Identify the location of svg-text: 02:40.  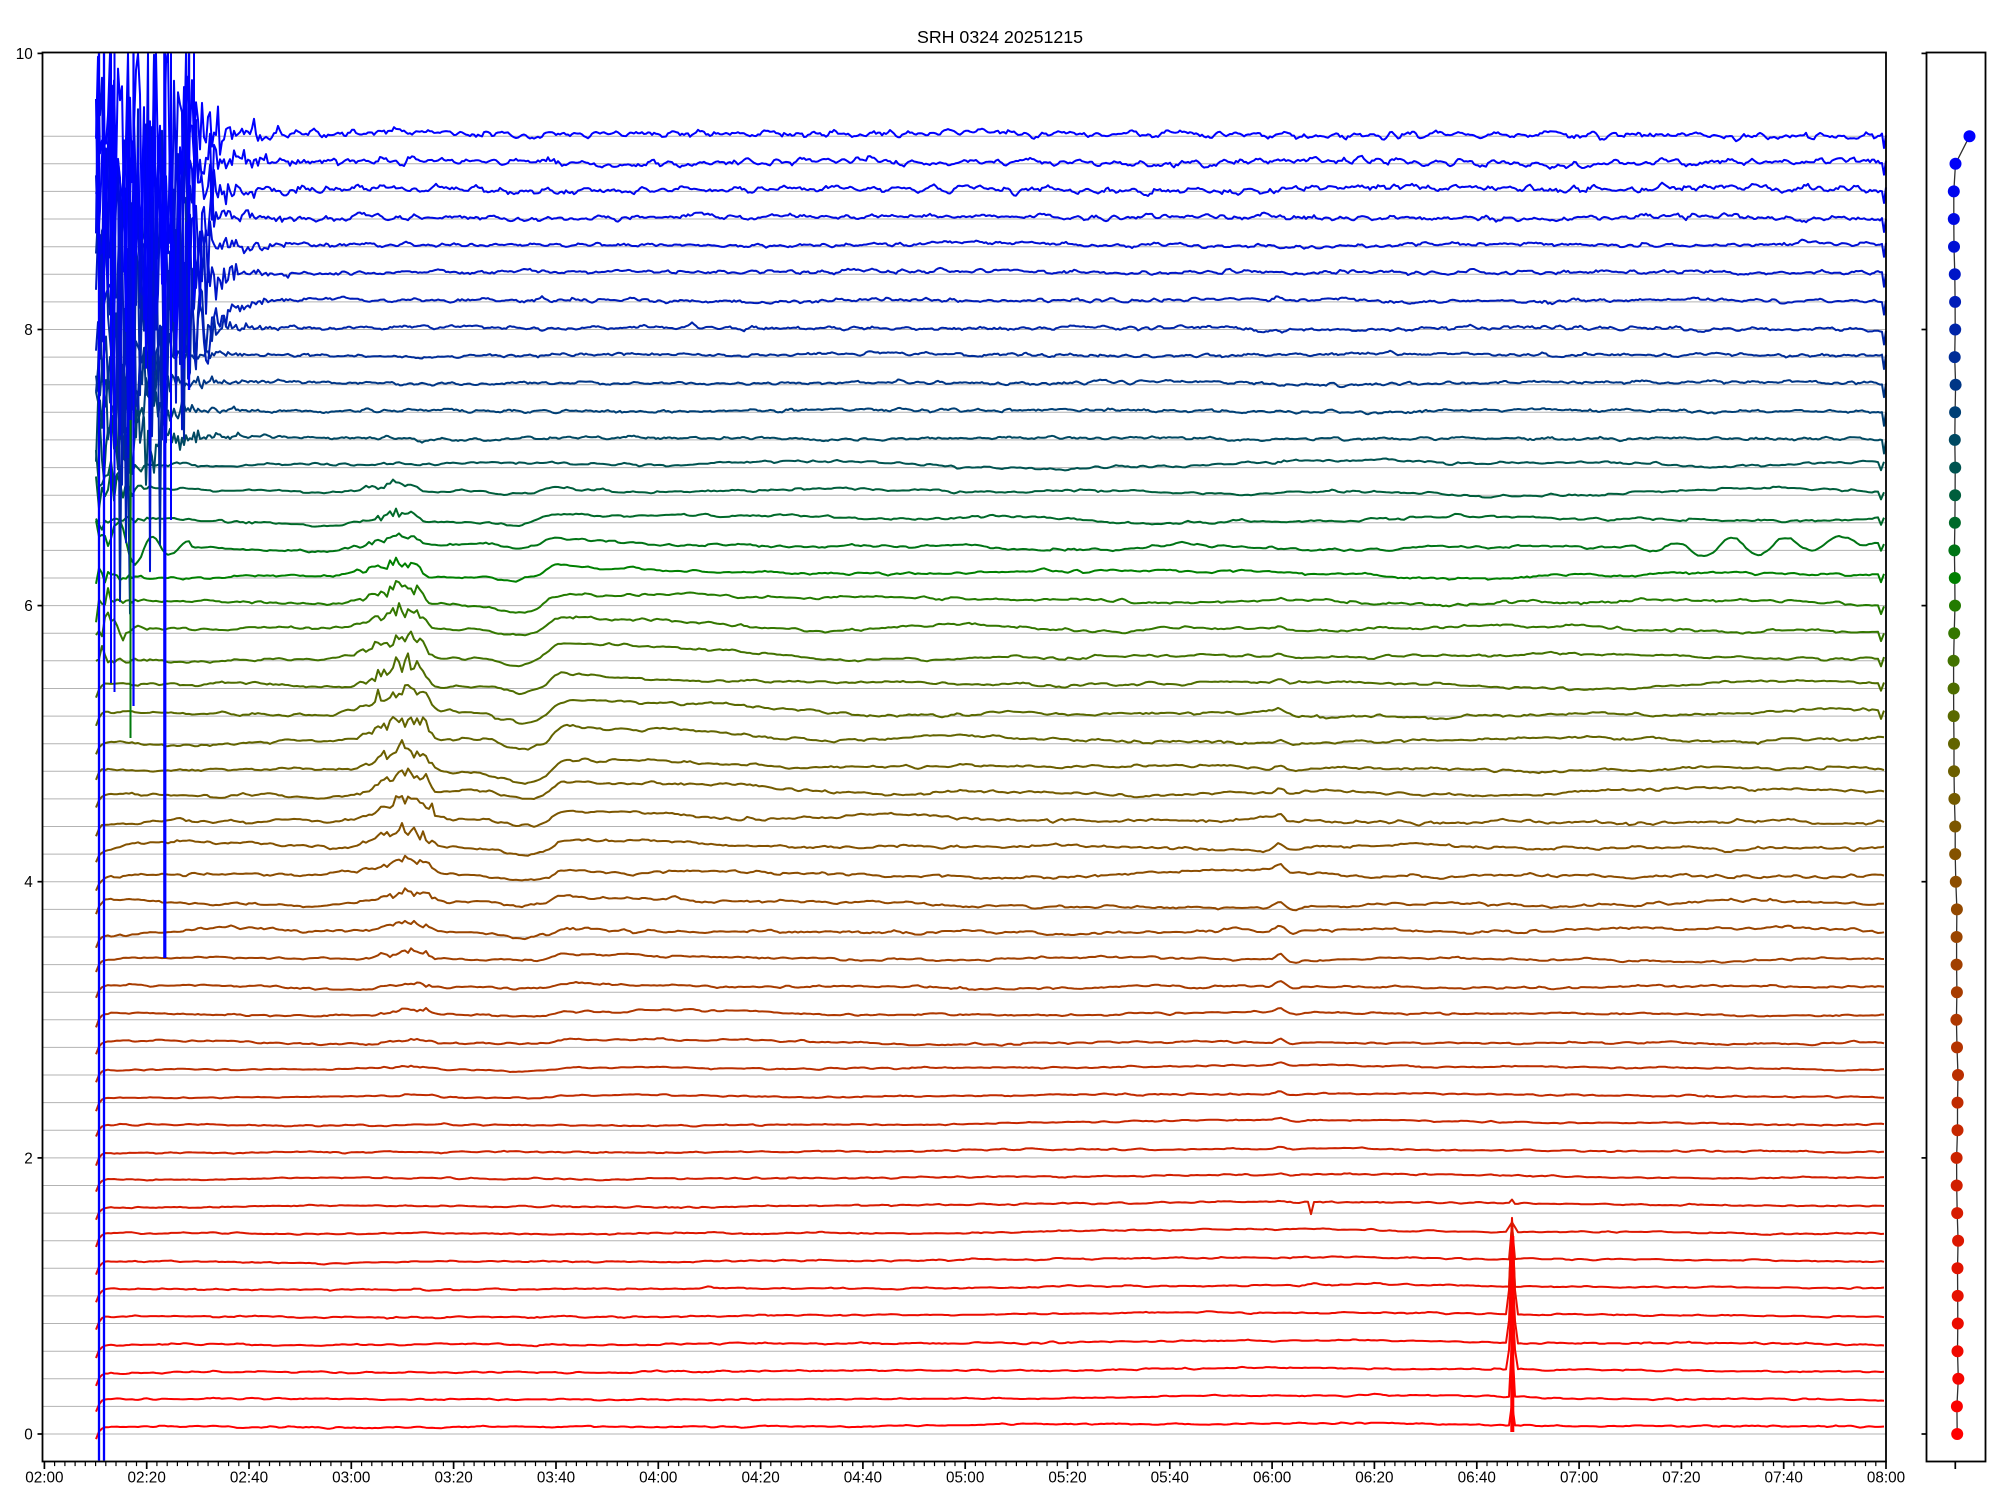
(249, 1478).